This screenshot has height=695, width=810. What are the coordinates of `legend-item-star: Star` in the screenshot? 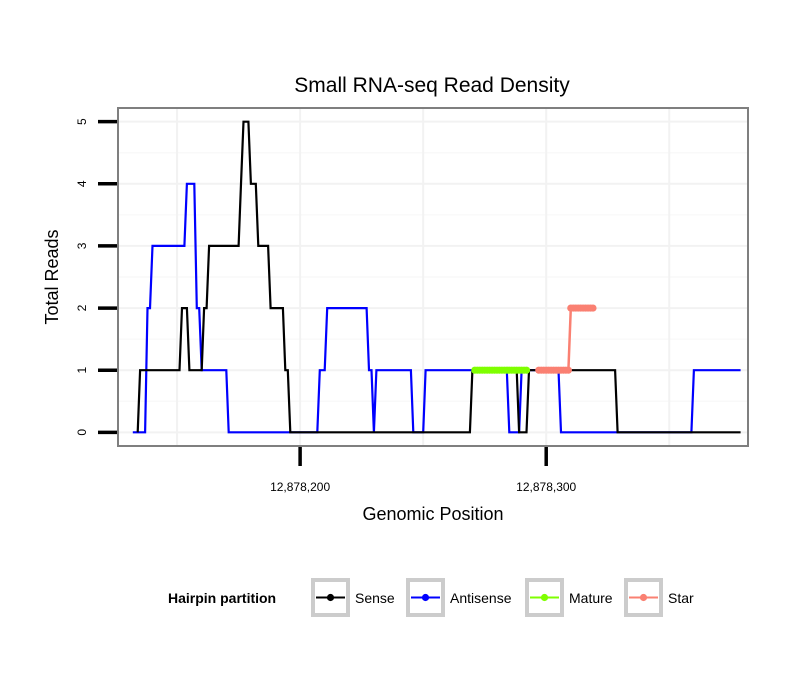 It's located at (659, 597).